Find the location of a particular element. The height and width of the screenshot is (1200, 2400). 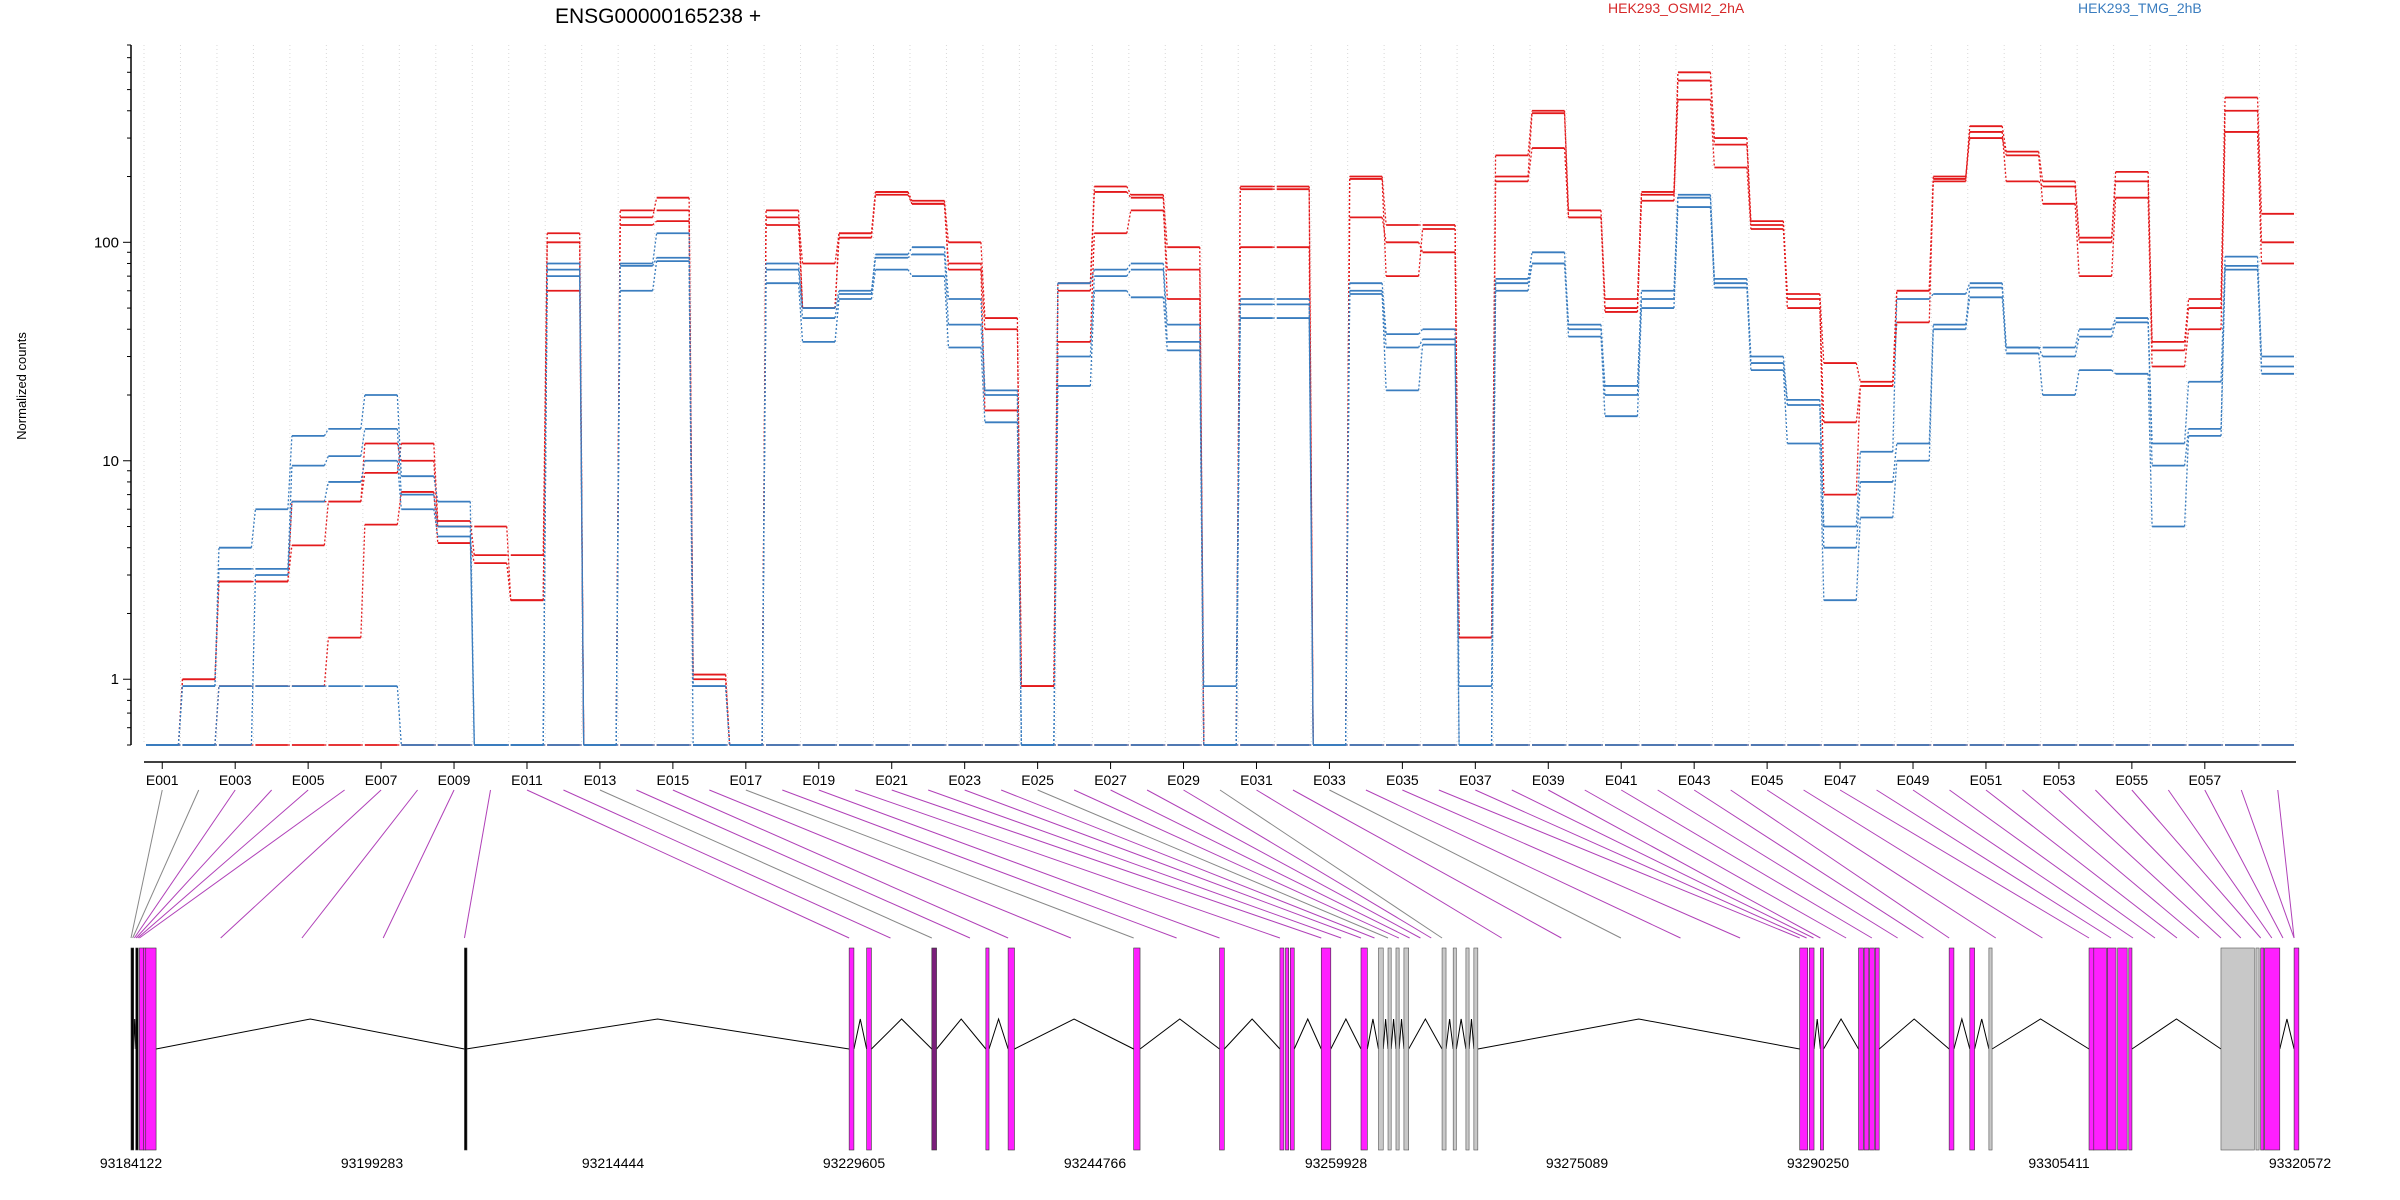

x-tick-label: E007 is located at coordinates (381, 780).